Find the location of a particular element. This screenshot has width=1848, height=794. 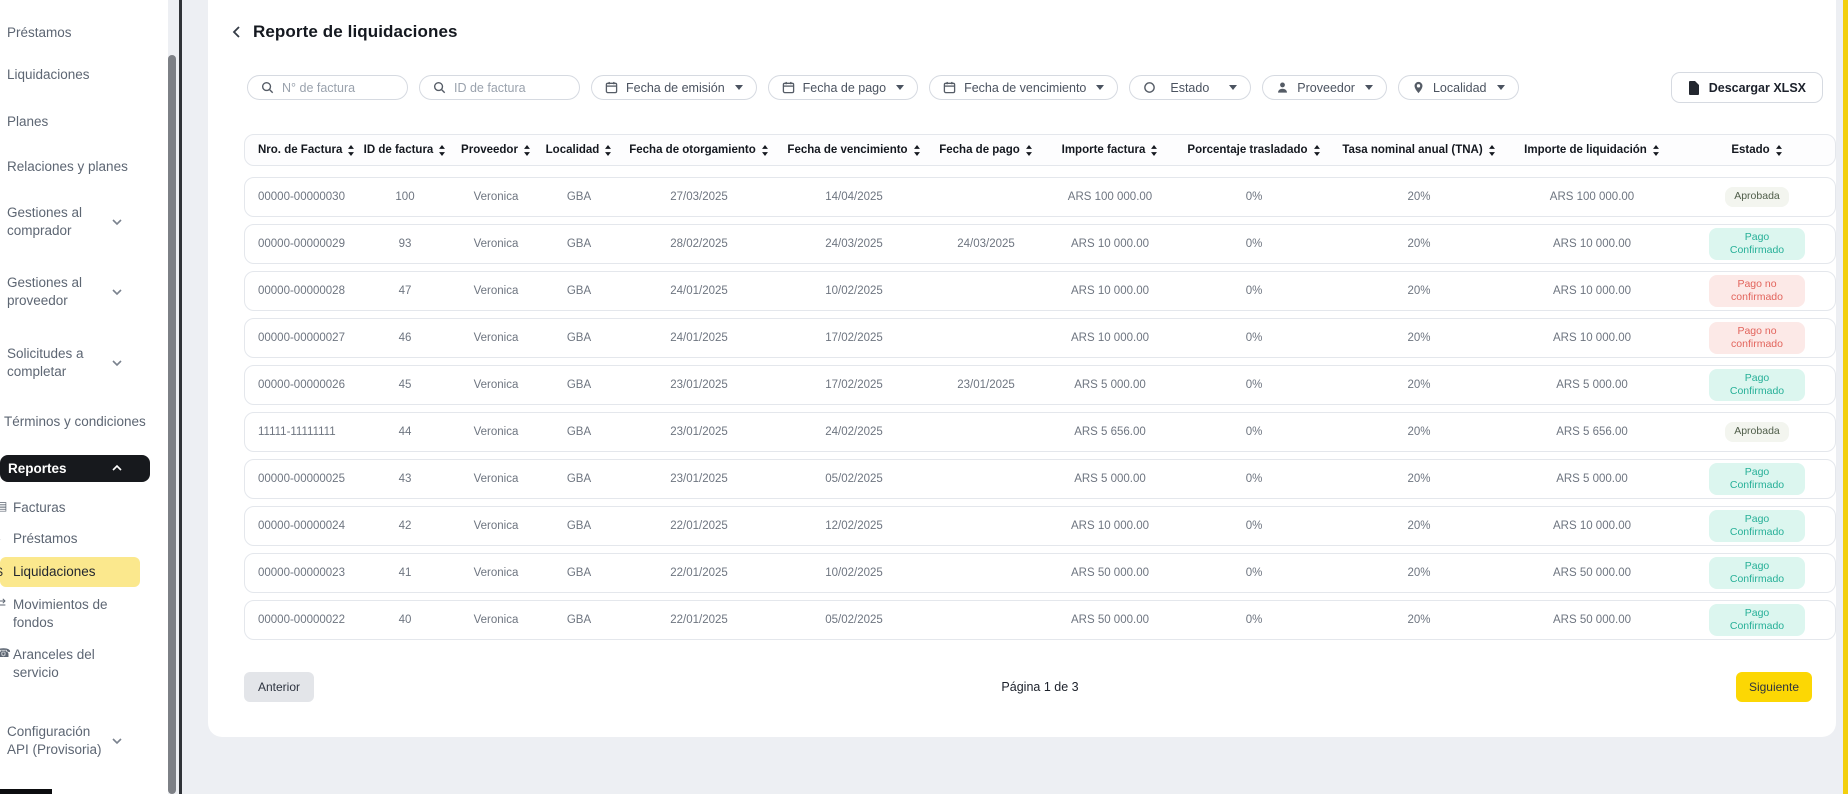

column-header-porcentaje: Porcentaje trasladado is located at coordinates (1254, 150).